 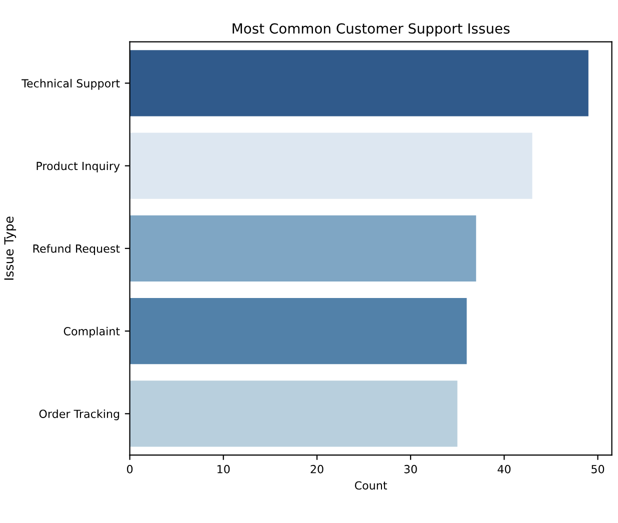 What do you see at coordinates (78, 167) in the screenshot?
I see `y-tick-label: Product Inquiry` at bounding box center [78, 167].